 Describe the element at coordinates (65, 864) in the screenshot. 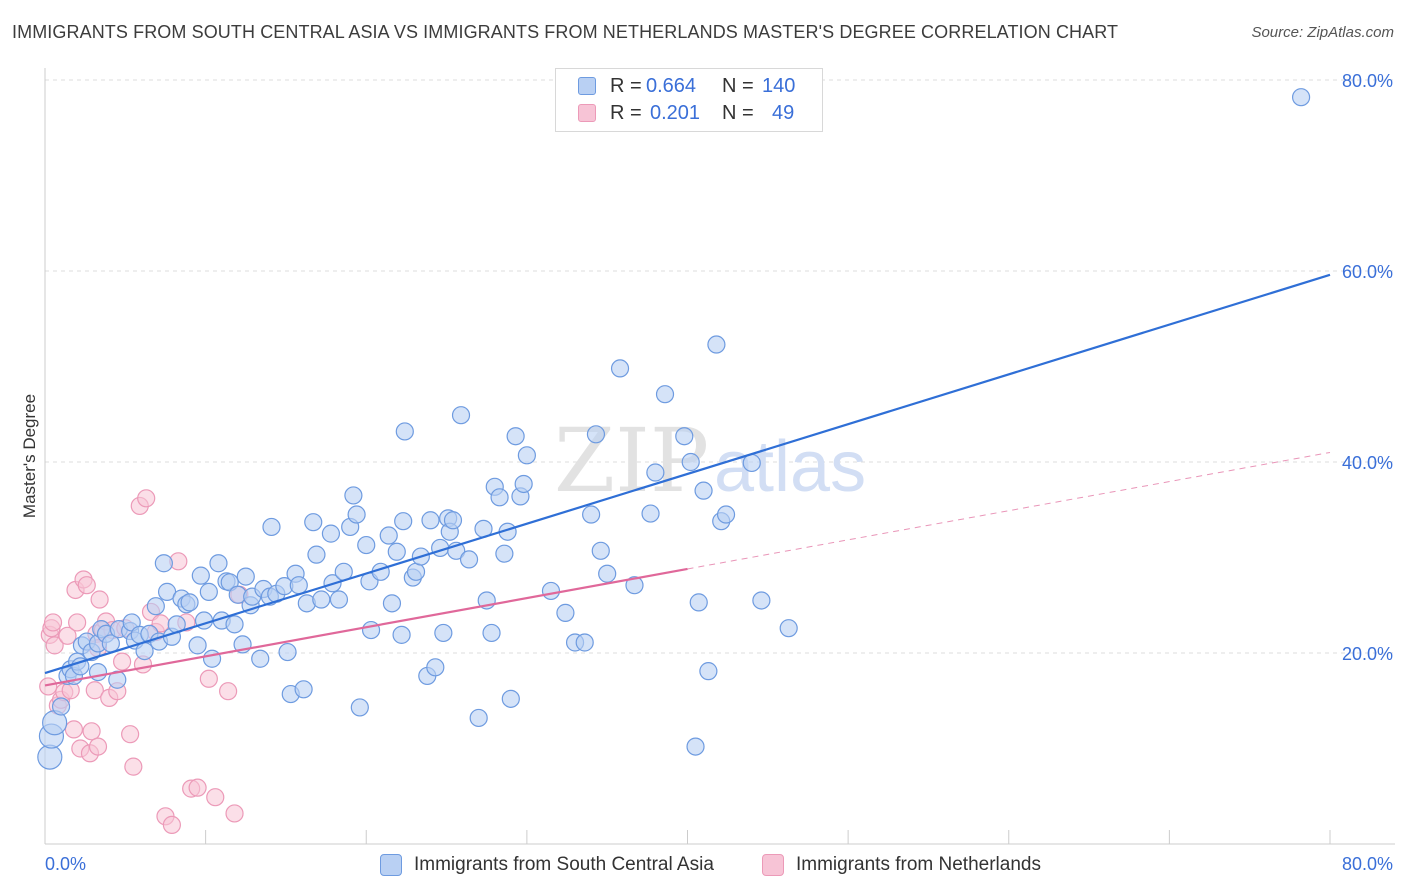

I see `x-tick-label: 0.0%` at that location.